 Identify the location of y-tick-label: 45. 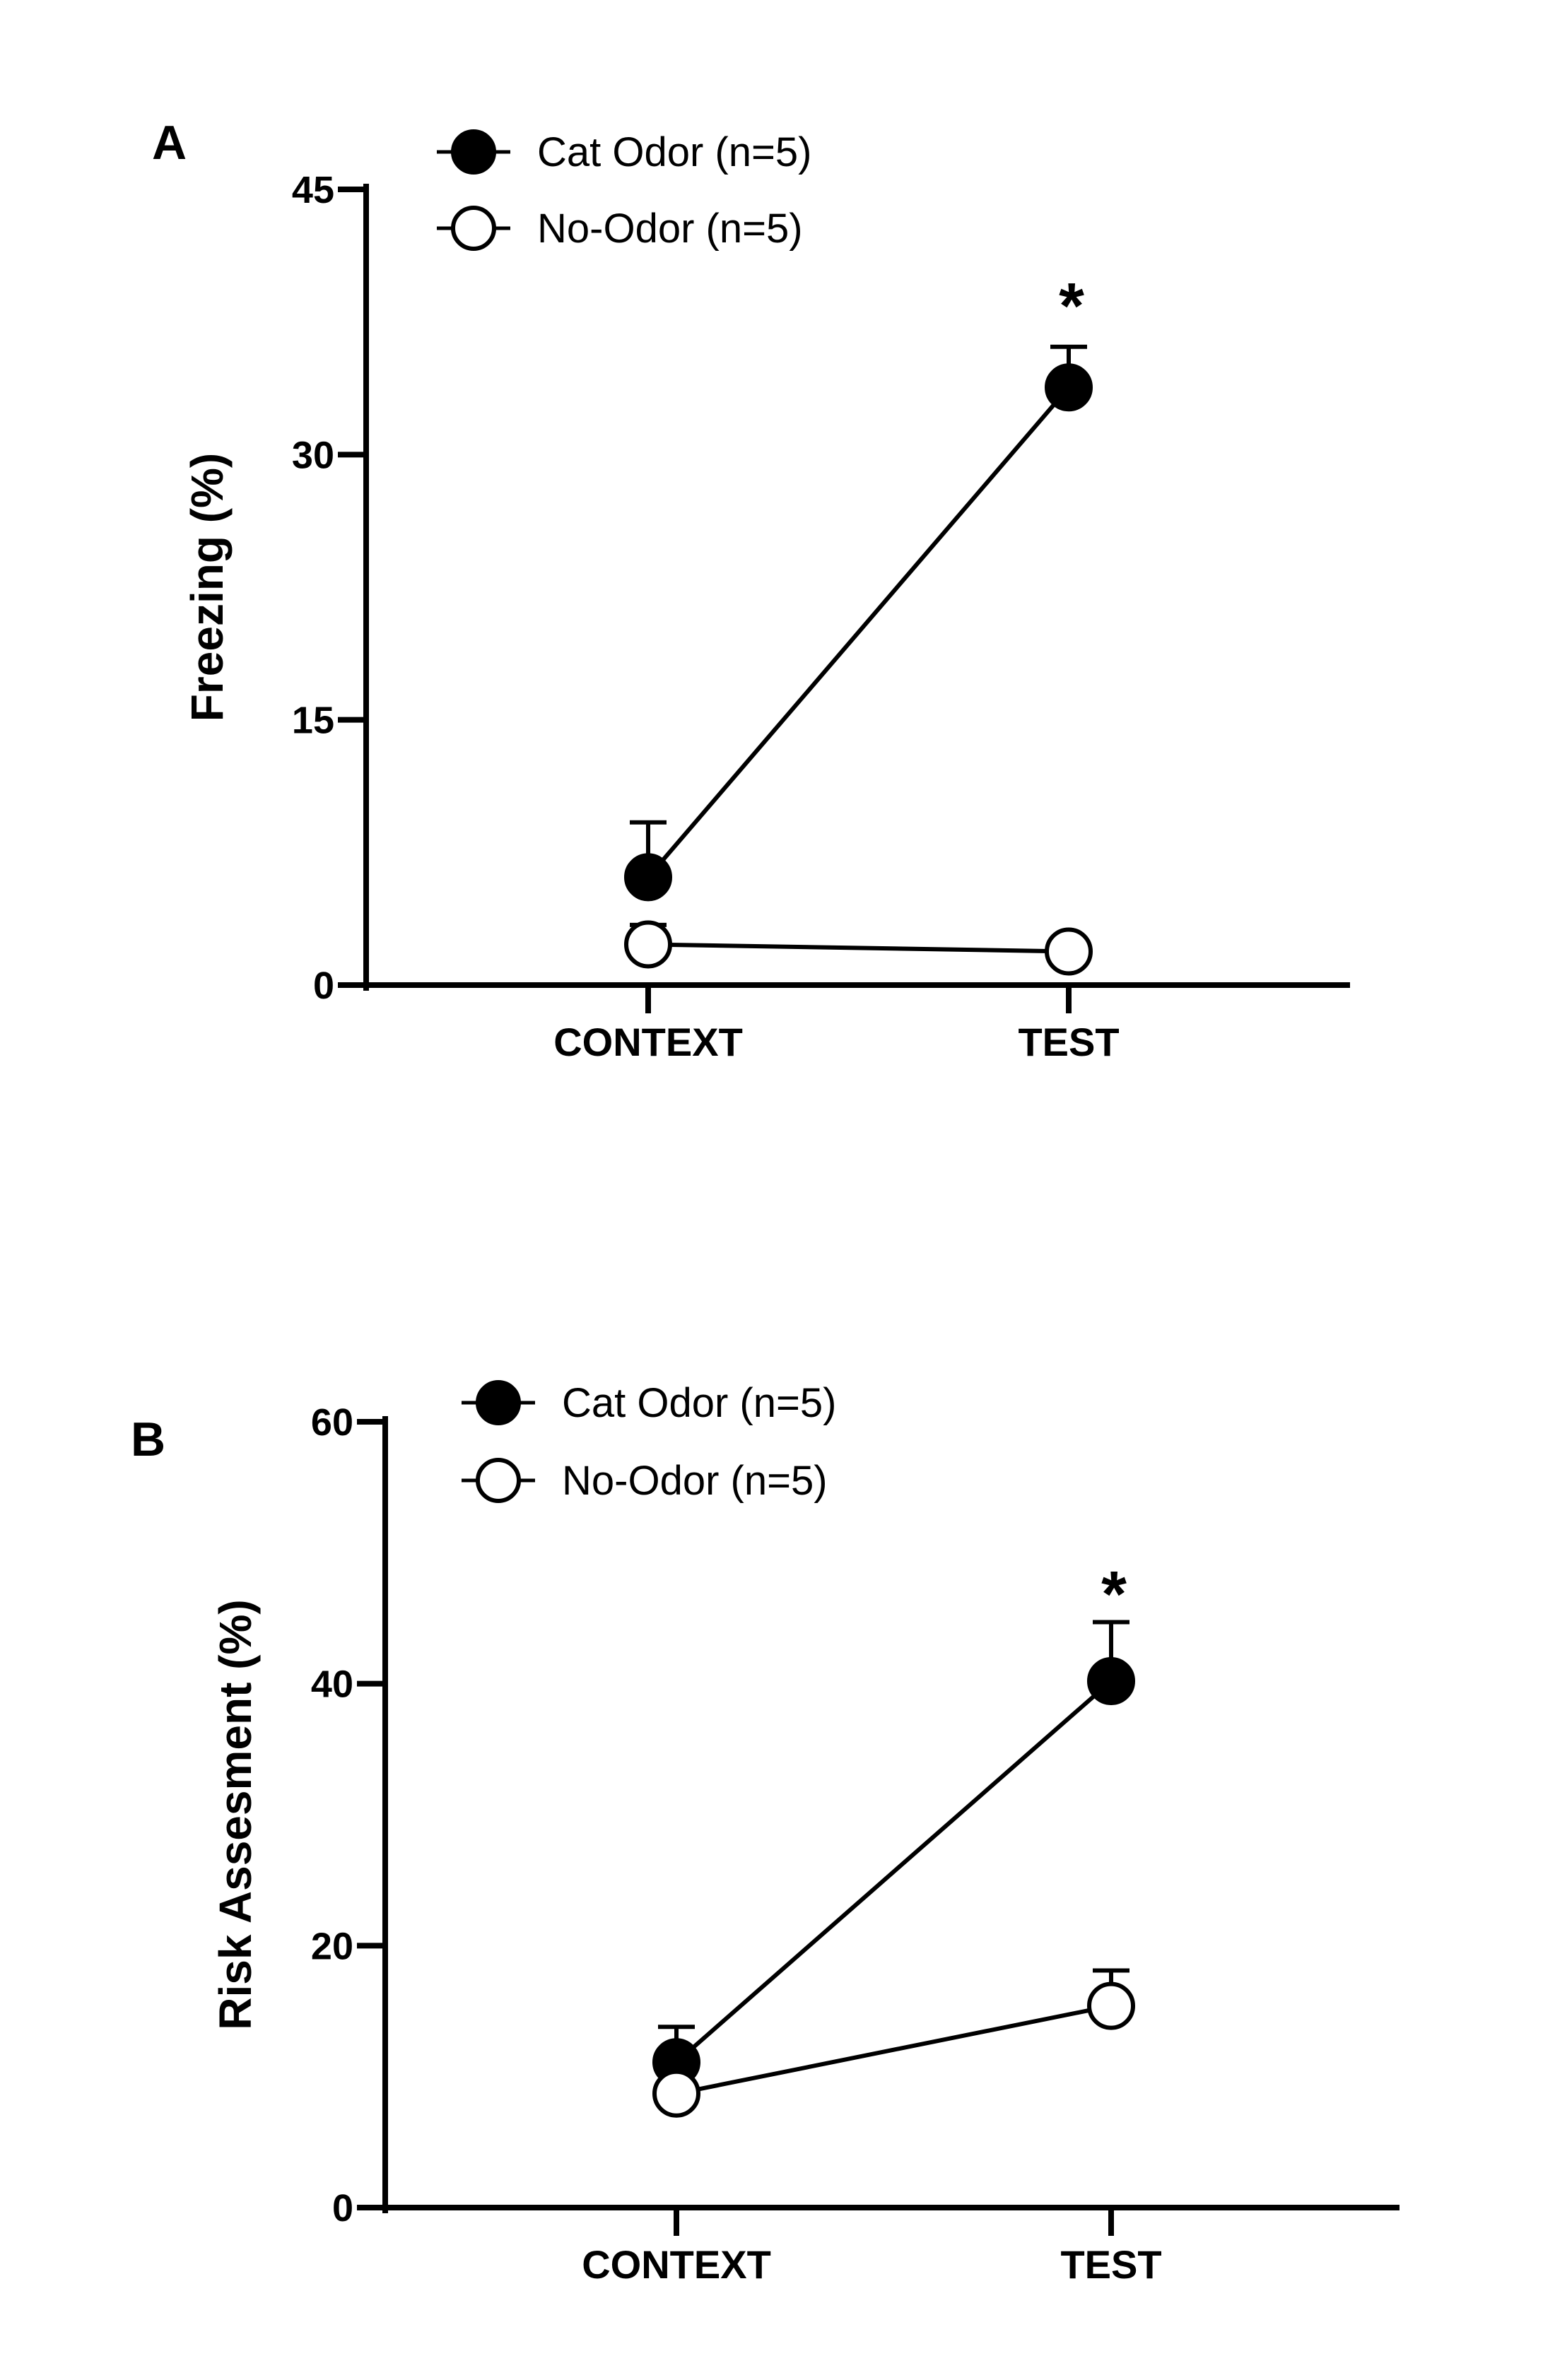
(313, 190).